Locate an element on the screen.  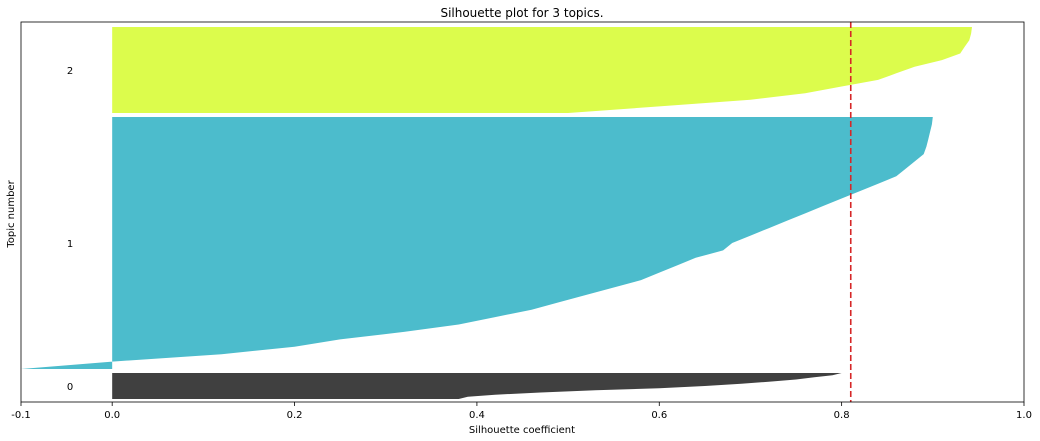
cluster-label-1: 1 is located at coordinates (70, 244).